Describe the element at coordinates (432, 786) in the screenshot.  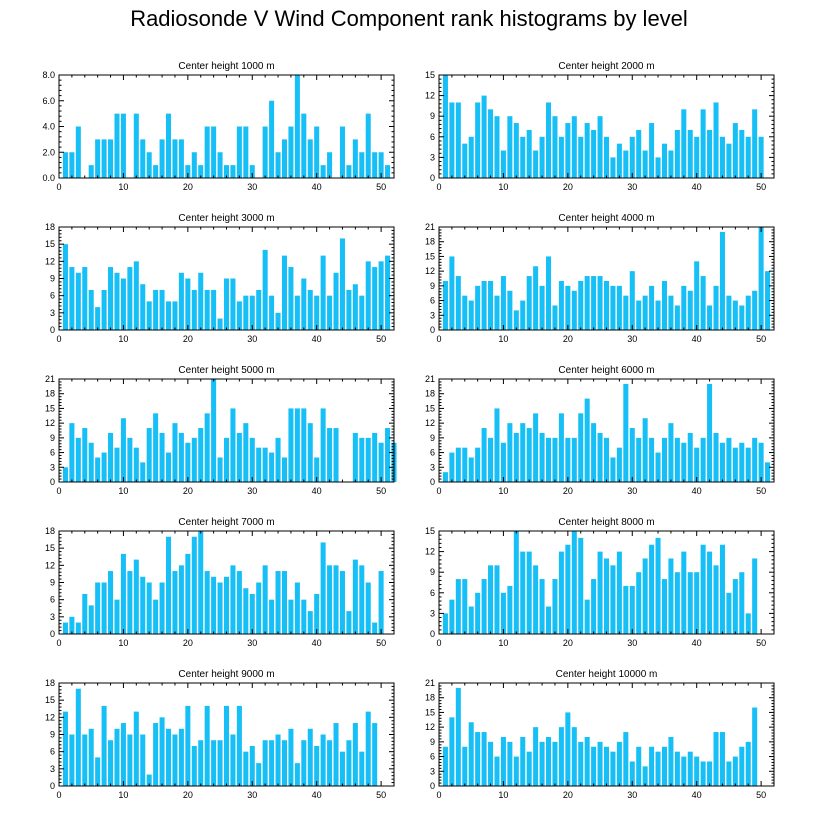
I see `y-tick-label: 0` at that location.